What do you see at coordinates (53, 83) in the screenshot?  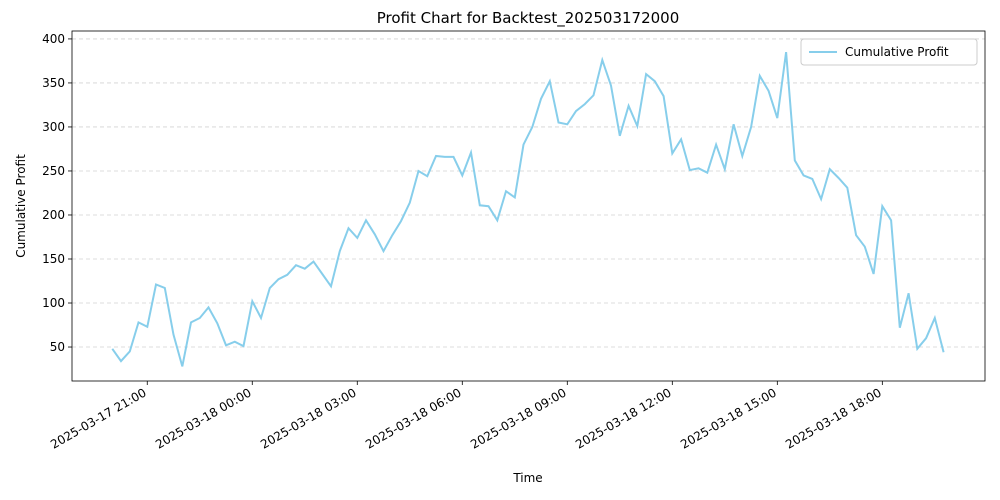 I see `y-tick-label: 350` at bounding box center [53, 83].